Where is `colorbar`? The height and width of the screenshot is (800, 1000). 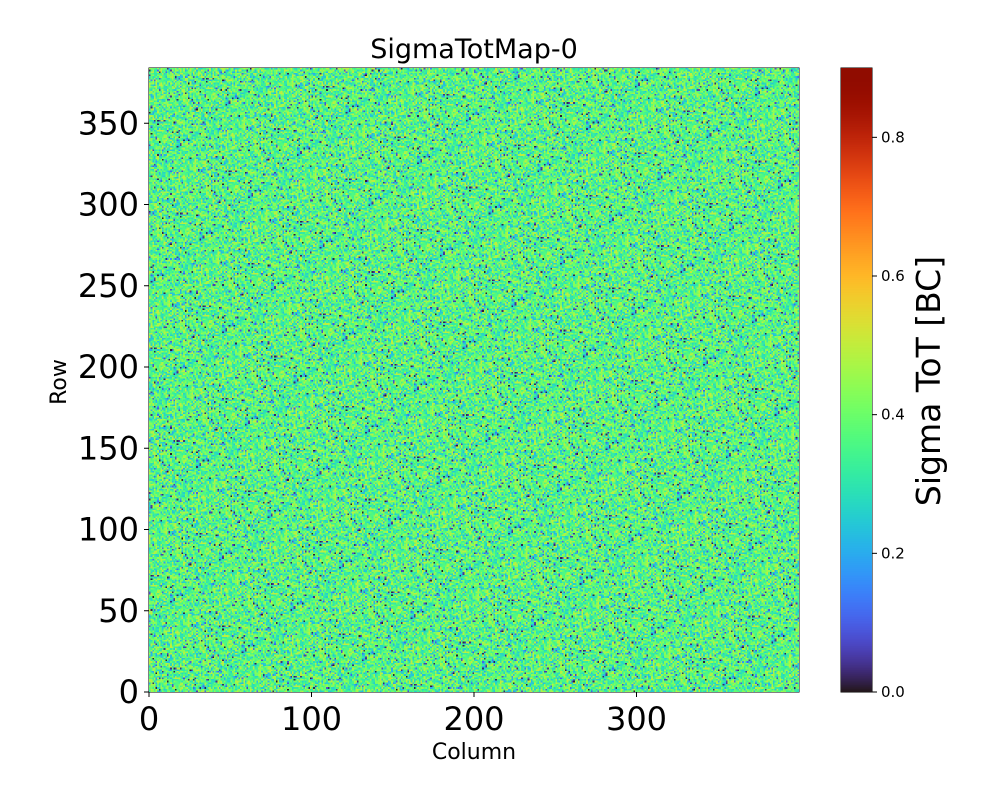 colorbar is located at coordinates (856, 380).